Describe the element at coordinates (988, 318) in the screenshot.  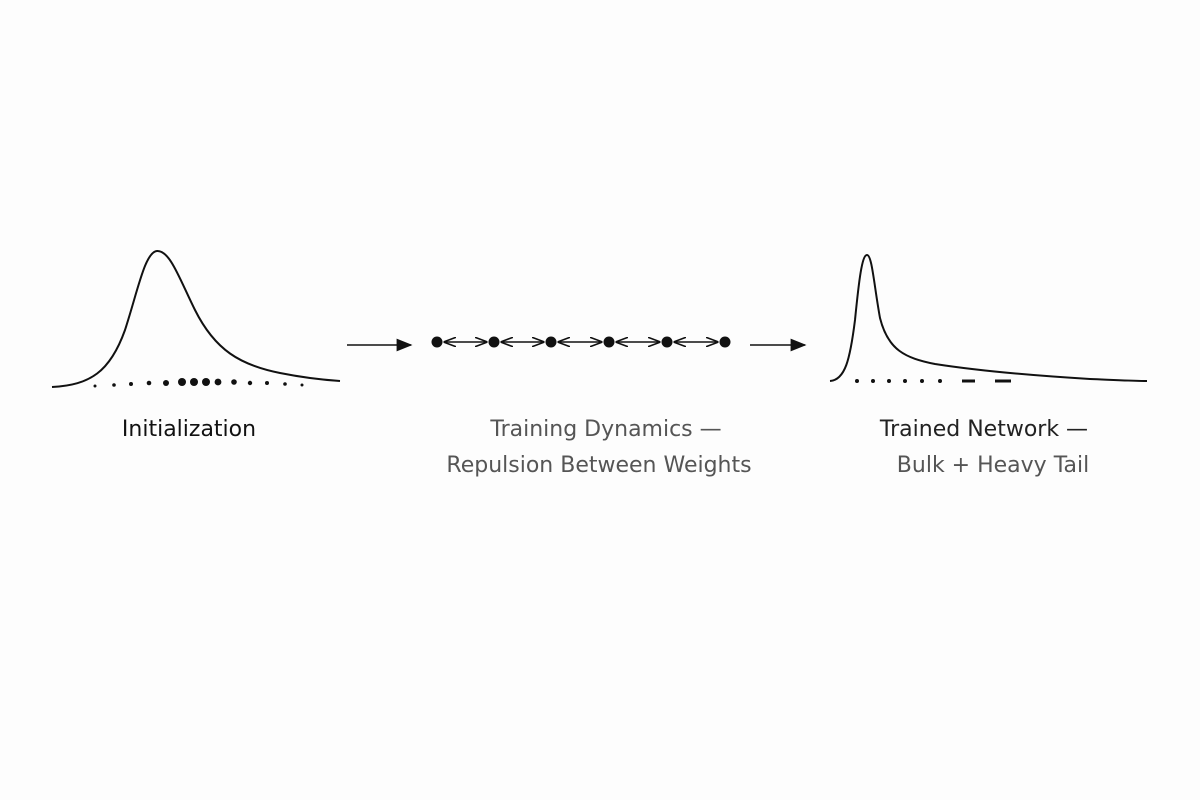
I see `trained-distribution` at that location.